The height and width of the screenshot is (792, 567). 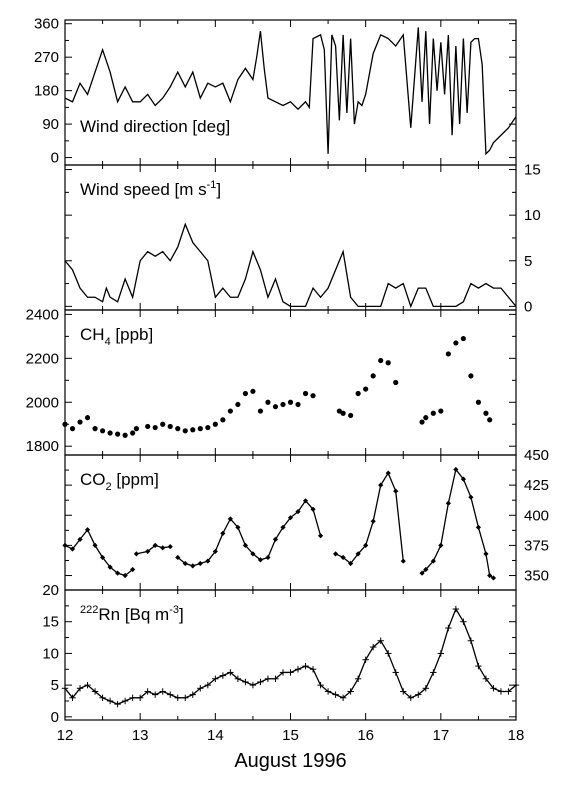 I want to click on x-tick-label: 15, so click(x=290, y=735).